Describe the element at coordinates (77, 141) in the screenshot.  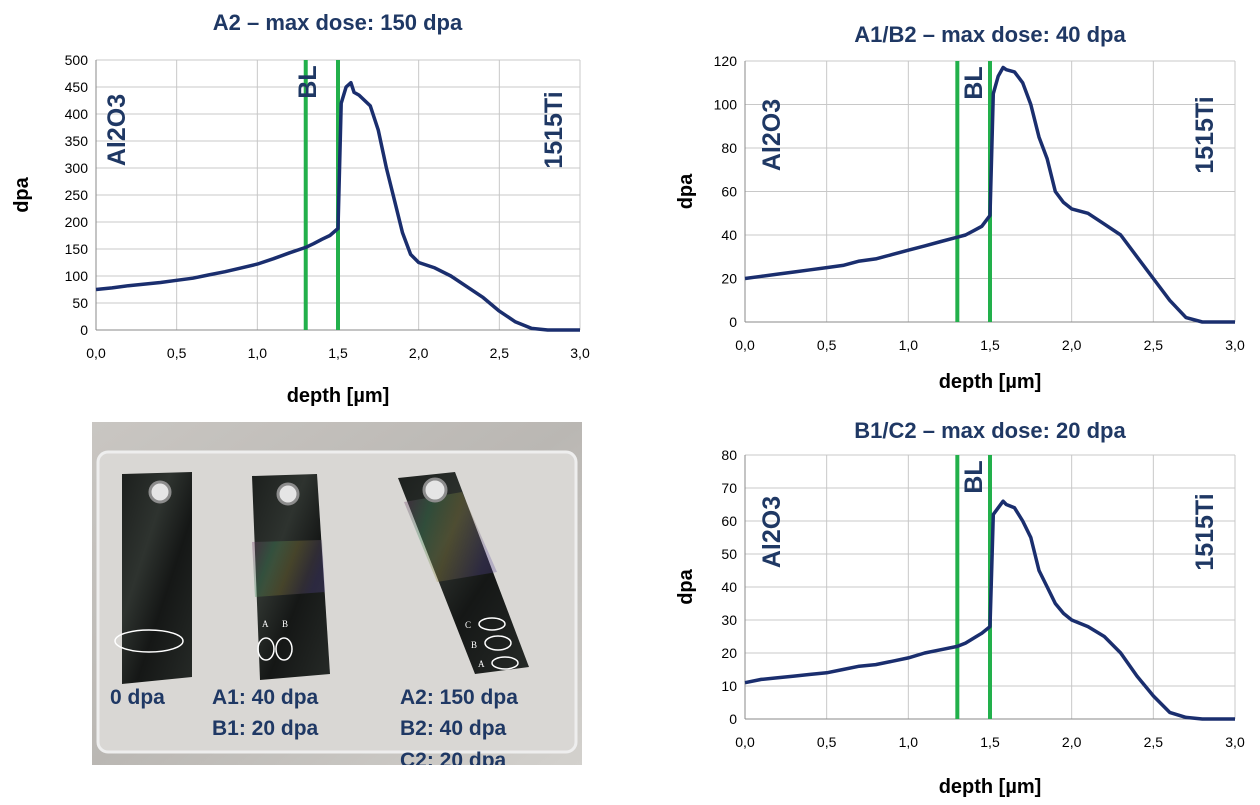
I see `y-tick-label: 350` at that location.